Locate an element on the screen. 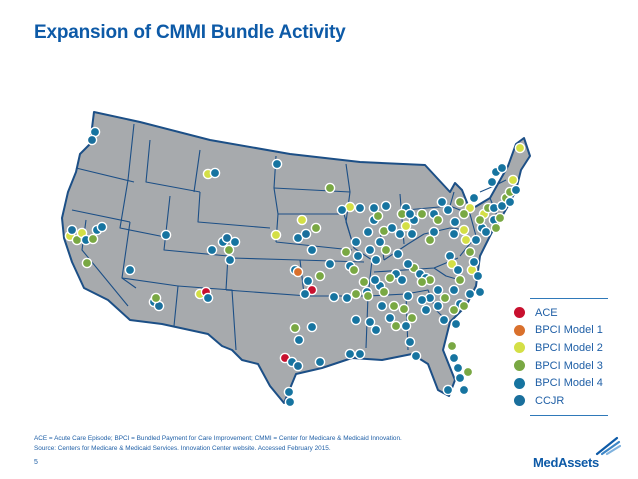  legend-item-bpci-model-4: BPCI Model 4 is located at coordinates (559, 383).